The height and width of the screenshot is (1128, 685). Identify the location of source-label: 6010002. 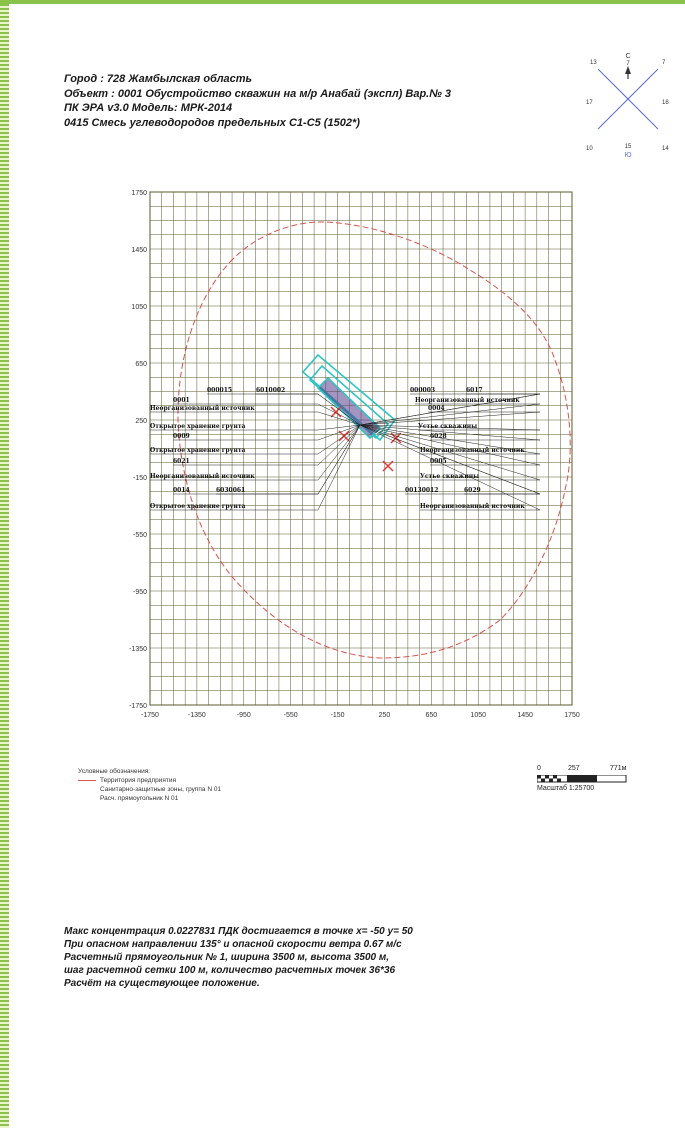
(270, 390).